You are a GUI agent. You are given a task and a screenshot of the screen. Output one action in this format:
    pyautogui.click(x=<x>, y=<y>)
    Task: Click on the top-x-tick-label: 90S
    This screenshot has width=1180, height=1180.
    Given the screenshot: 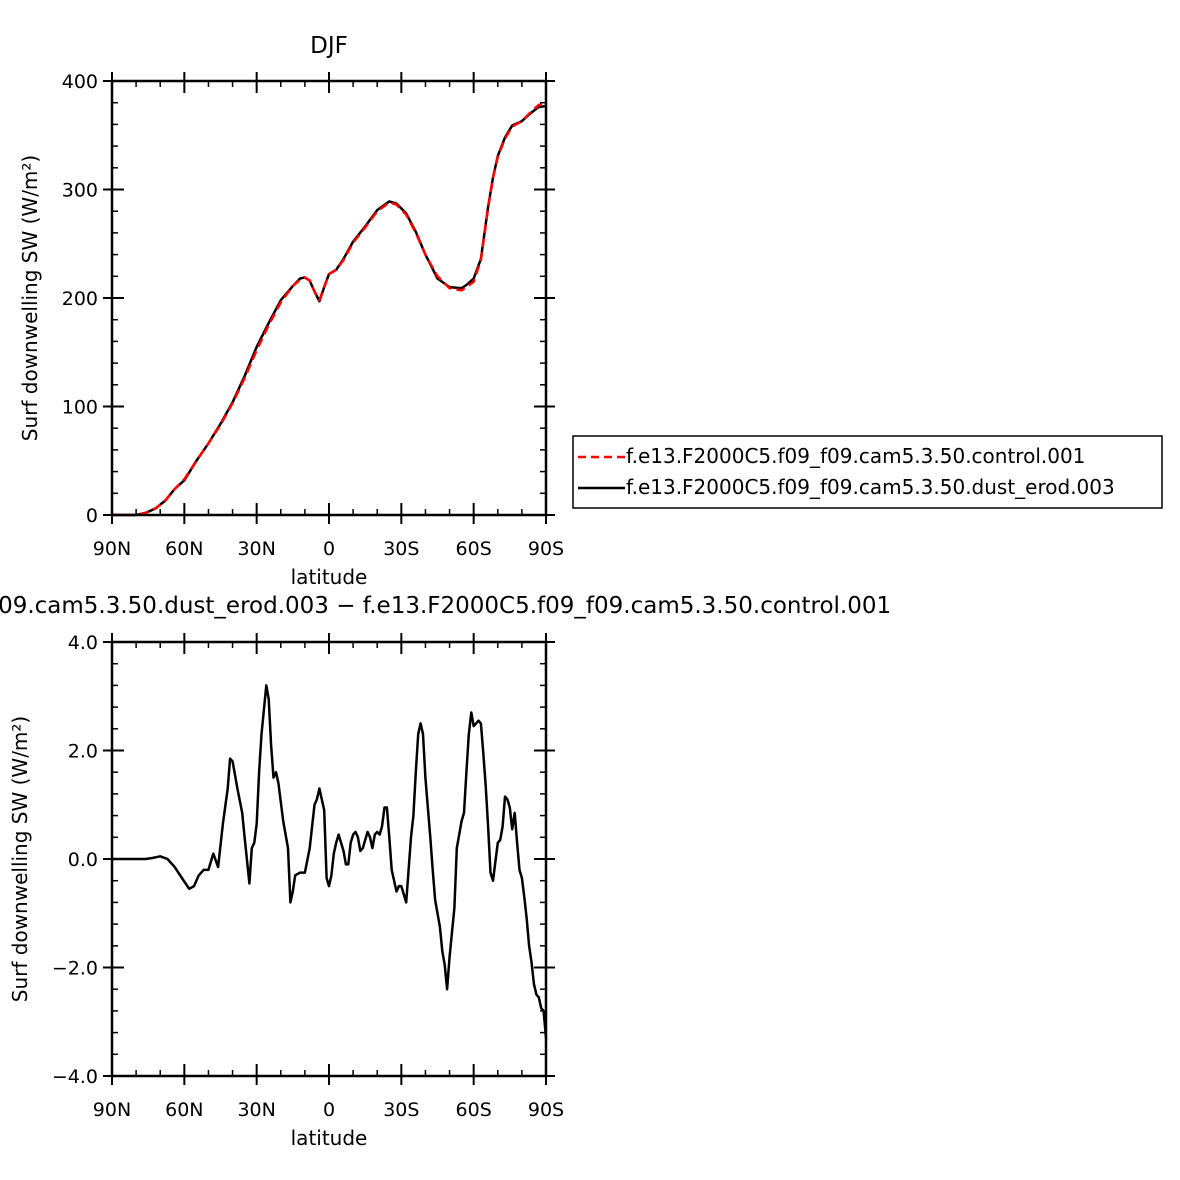 What is the action you would take?
    pyautogui.click(x=546, y=549)
    